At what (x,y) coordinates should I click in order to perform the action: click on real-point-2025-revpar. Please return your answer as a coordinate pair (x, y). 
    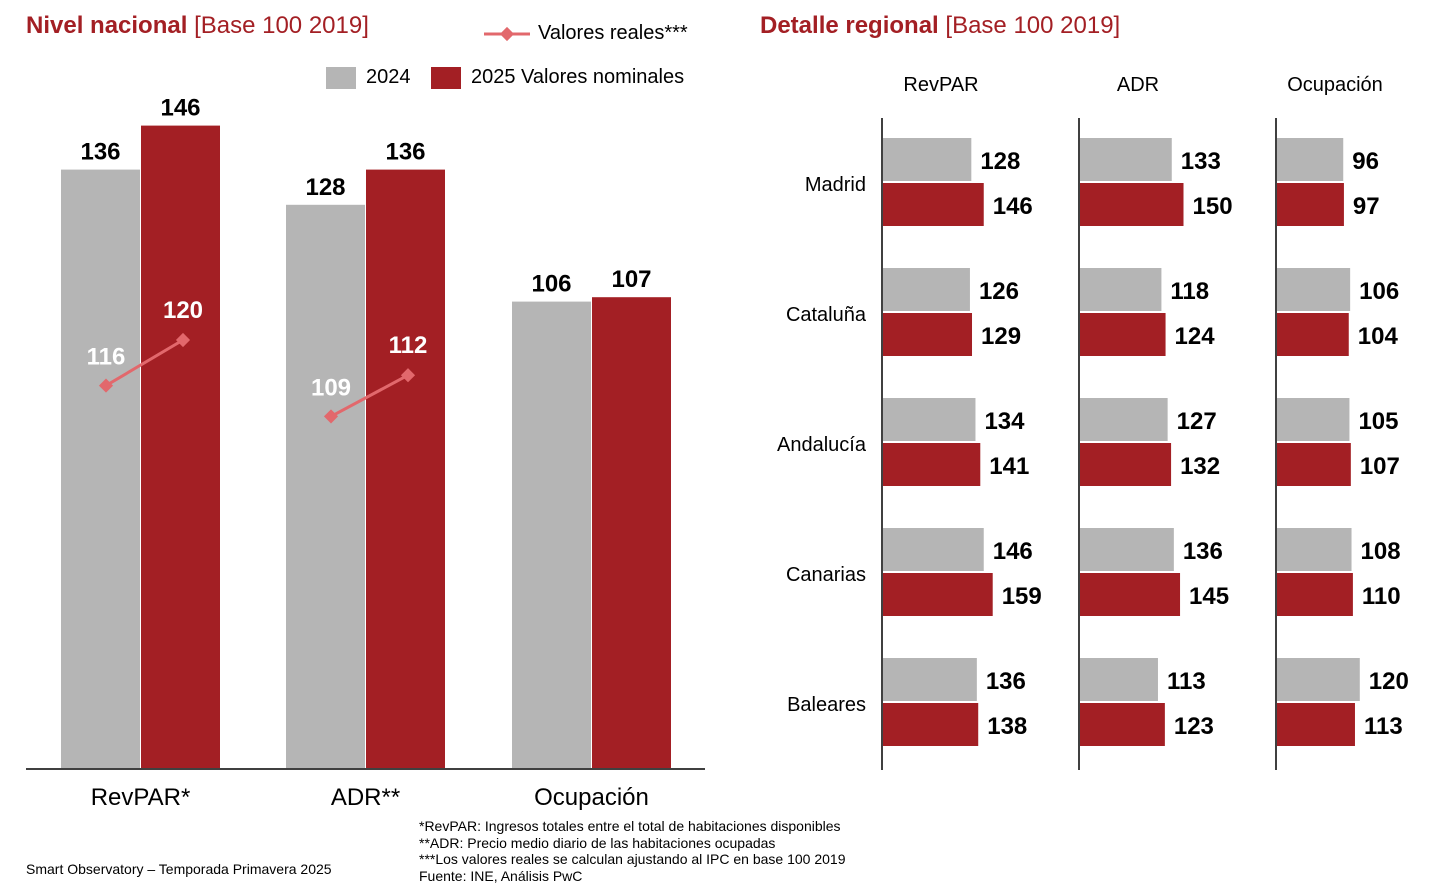
    Looking at the image, I should click on (183, 340).